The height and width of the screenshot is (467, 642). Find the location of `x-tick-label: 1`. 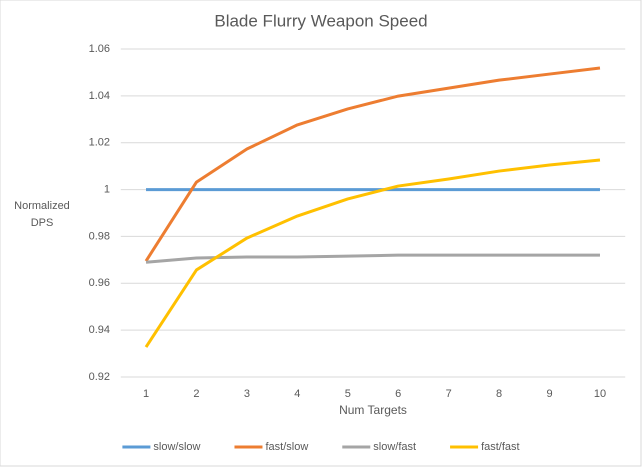

x-tick-label: 1 is located at coordinates (146, 394).